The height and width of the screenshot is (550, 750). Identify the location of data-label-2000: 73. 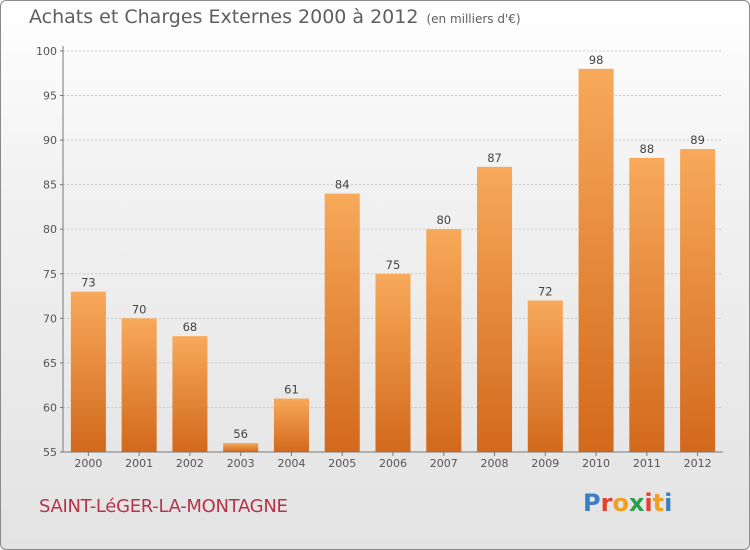
(88, 283).